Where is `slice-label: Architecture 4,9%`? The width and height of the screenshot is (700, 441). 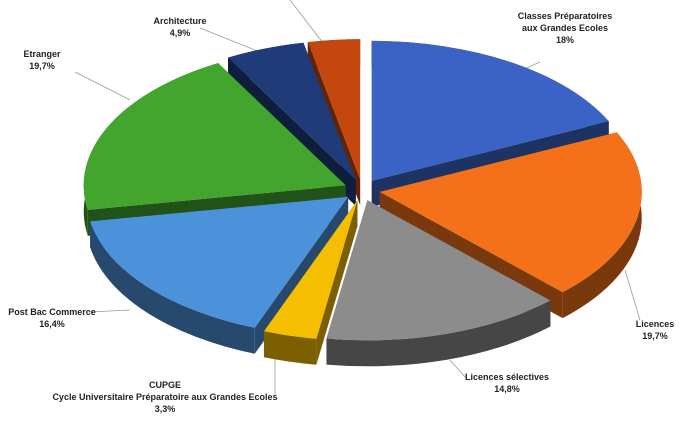 slice-label: Architecture 4,9% is located at coordinates (179, 27).